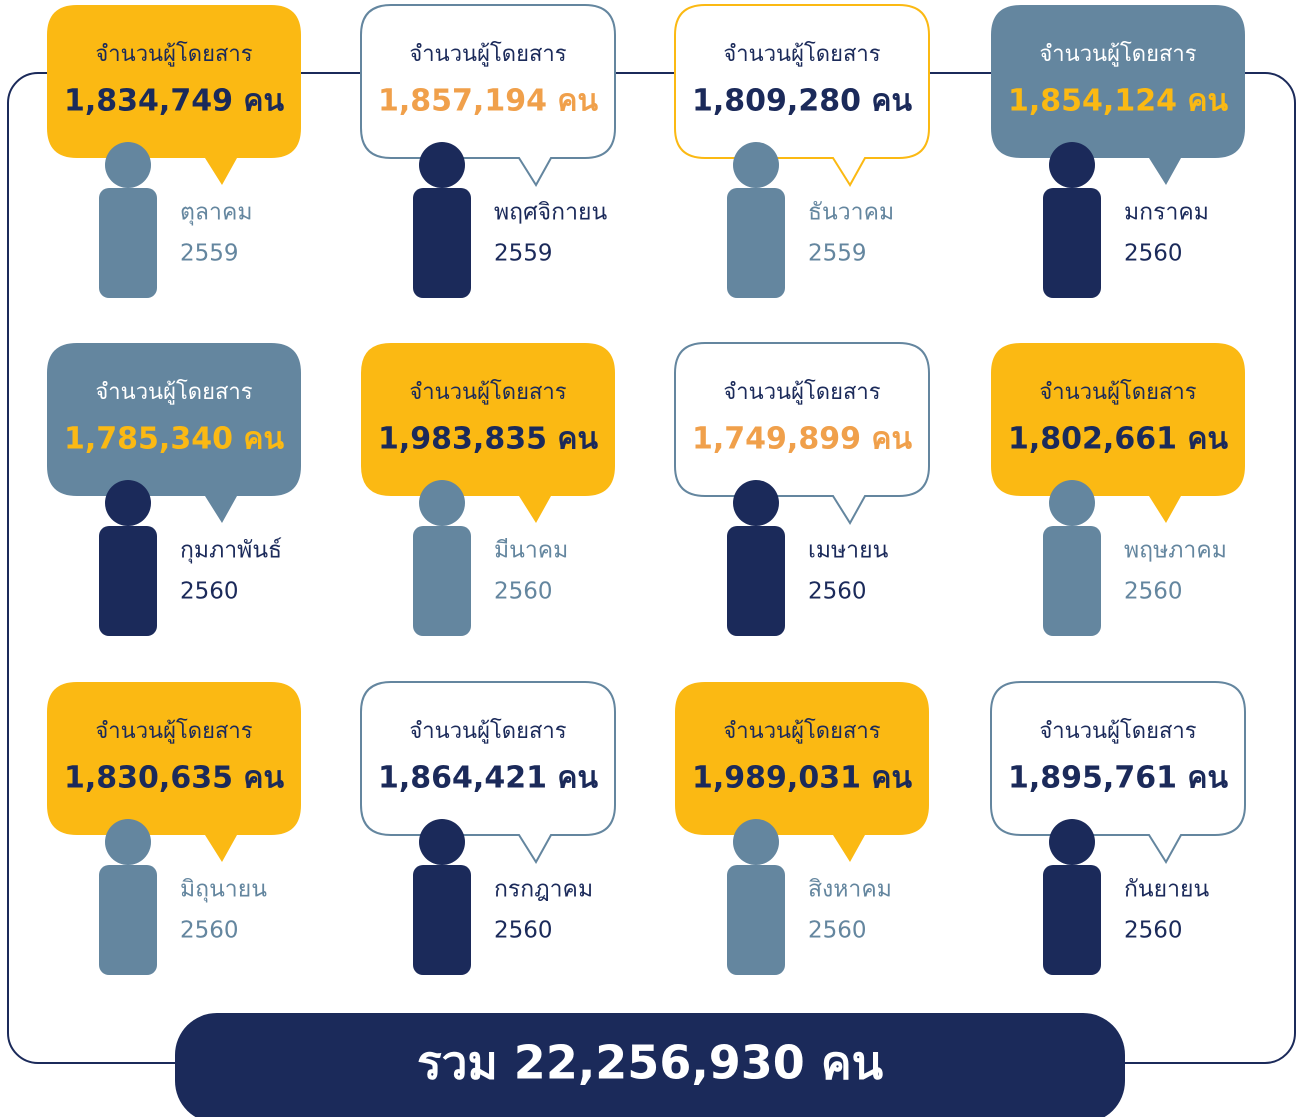  Describe the element at coordinates (802, 101) in the screenshot. I see `card-value: 1,809,280 คน` at that location.